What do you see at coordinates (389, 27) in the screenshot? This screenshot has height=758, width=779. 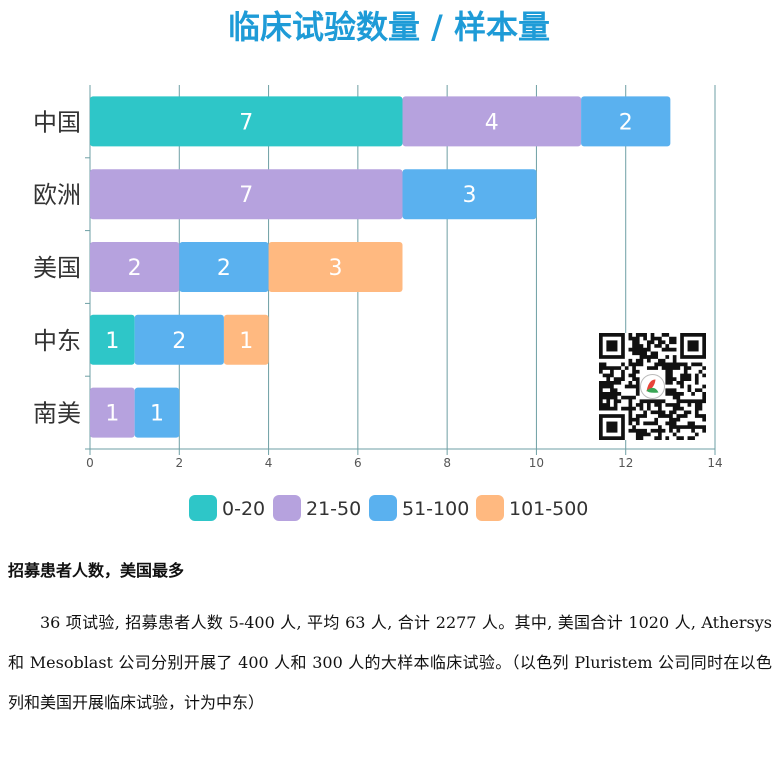 I see `chart-title: 临床试验数量 / 样本量` at bounding box center [389, 27].